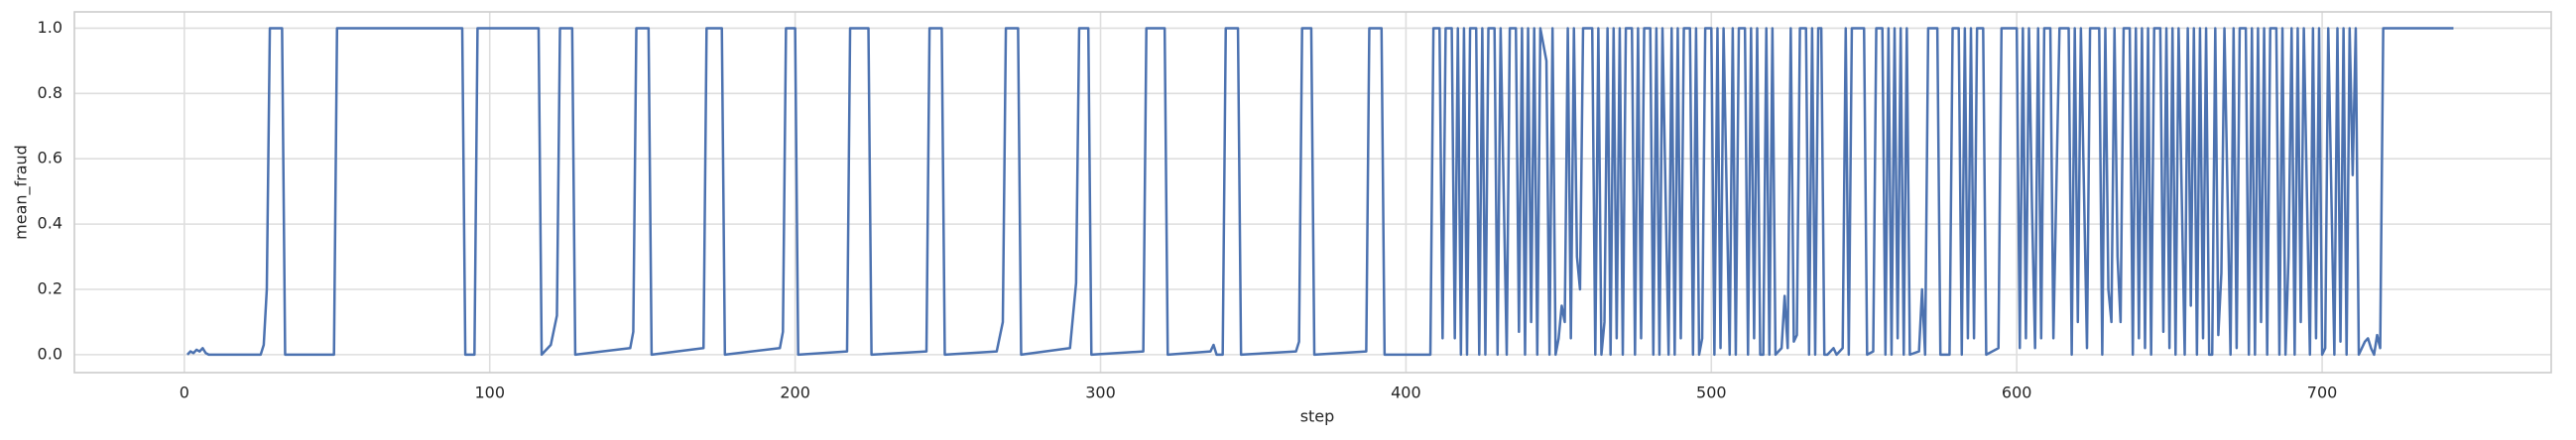 This screenshot has width=2576, height=440. I want to click on x-tick-label: 400, so click(1406, 393).